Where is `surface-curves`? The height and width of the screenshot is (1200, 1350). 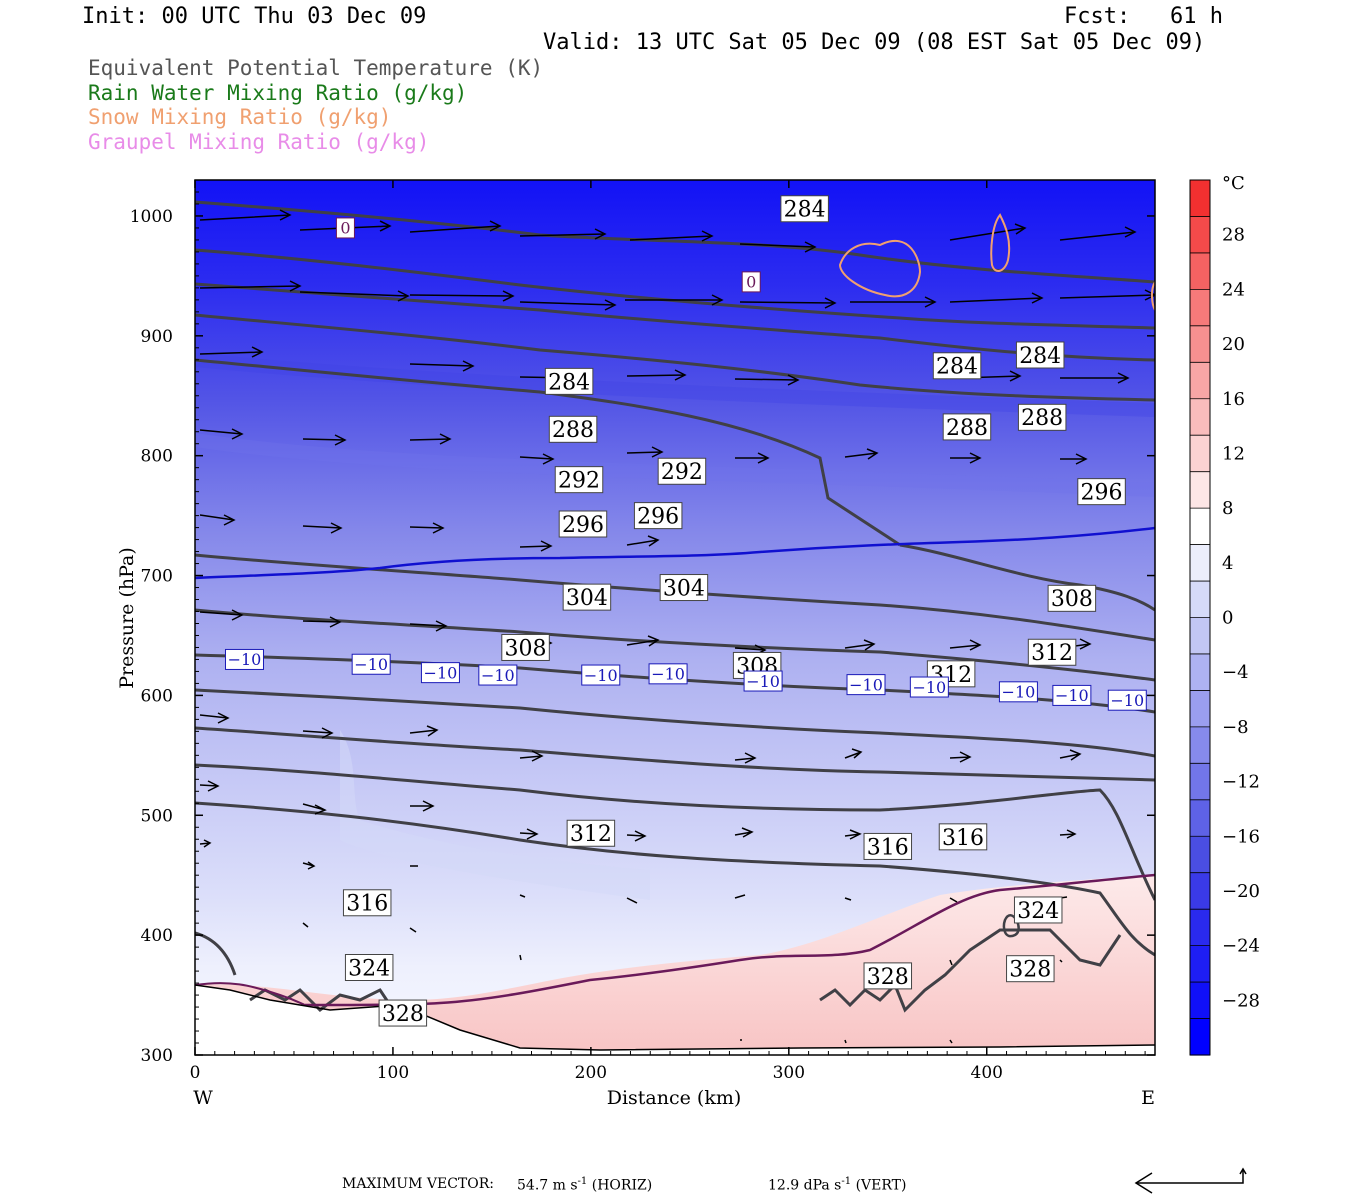 surface-curves is located at coordinates (675, 982).